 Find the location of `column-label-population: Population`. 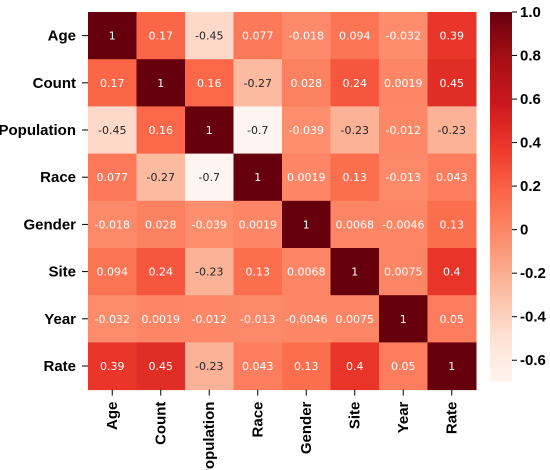

column-label-population: Population is located at coordinates (209, 436).